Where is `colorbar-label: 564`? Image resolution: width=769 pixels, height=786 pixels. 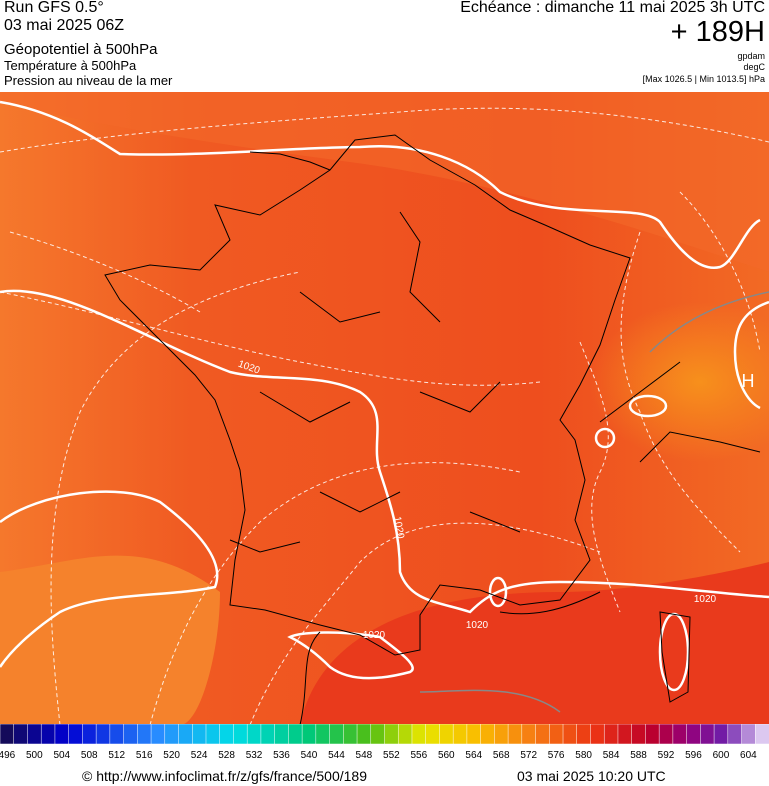
colorbar-label: 564 is located at coordinates (473, 755).